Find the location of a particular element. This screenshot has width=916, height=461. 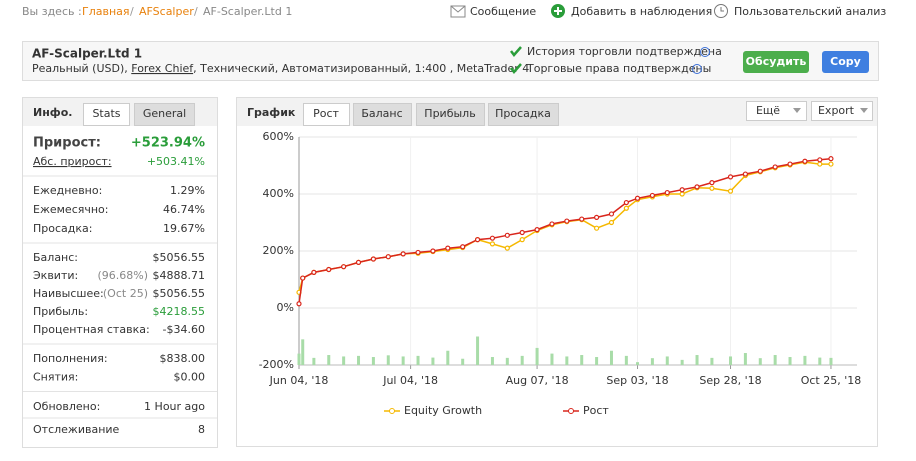

action: Добавить в наблюдения is located at coordinates (641, 11).